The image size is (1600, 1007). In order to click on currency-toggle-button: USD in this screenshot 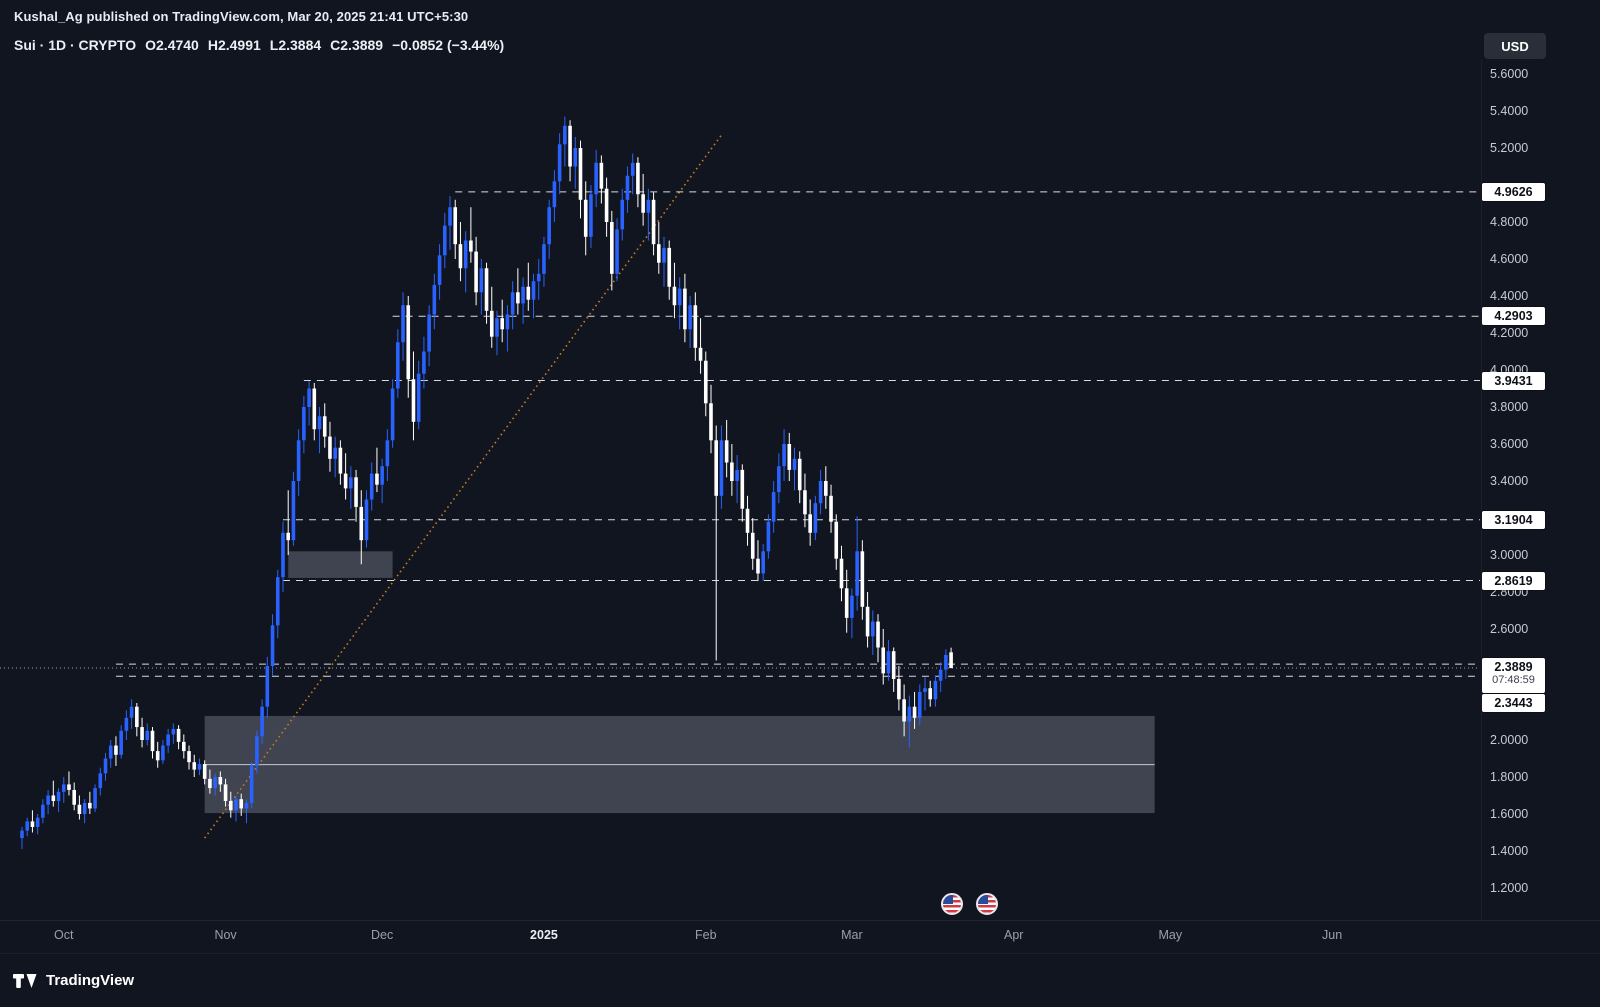, I will do `click(1515, 46)`.